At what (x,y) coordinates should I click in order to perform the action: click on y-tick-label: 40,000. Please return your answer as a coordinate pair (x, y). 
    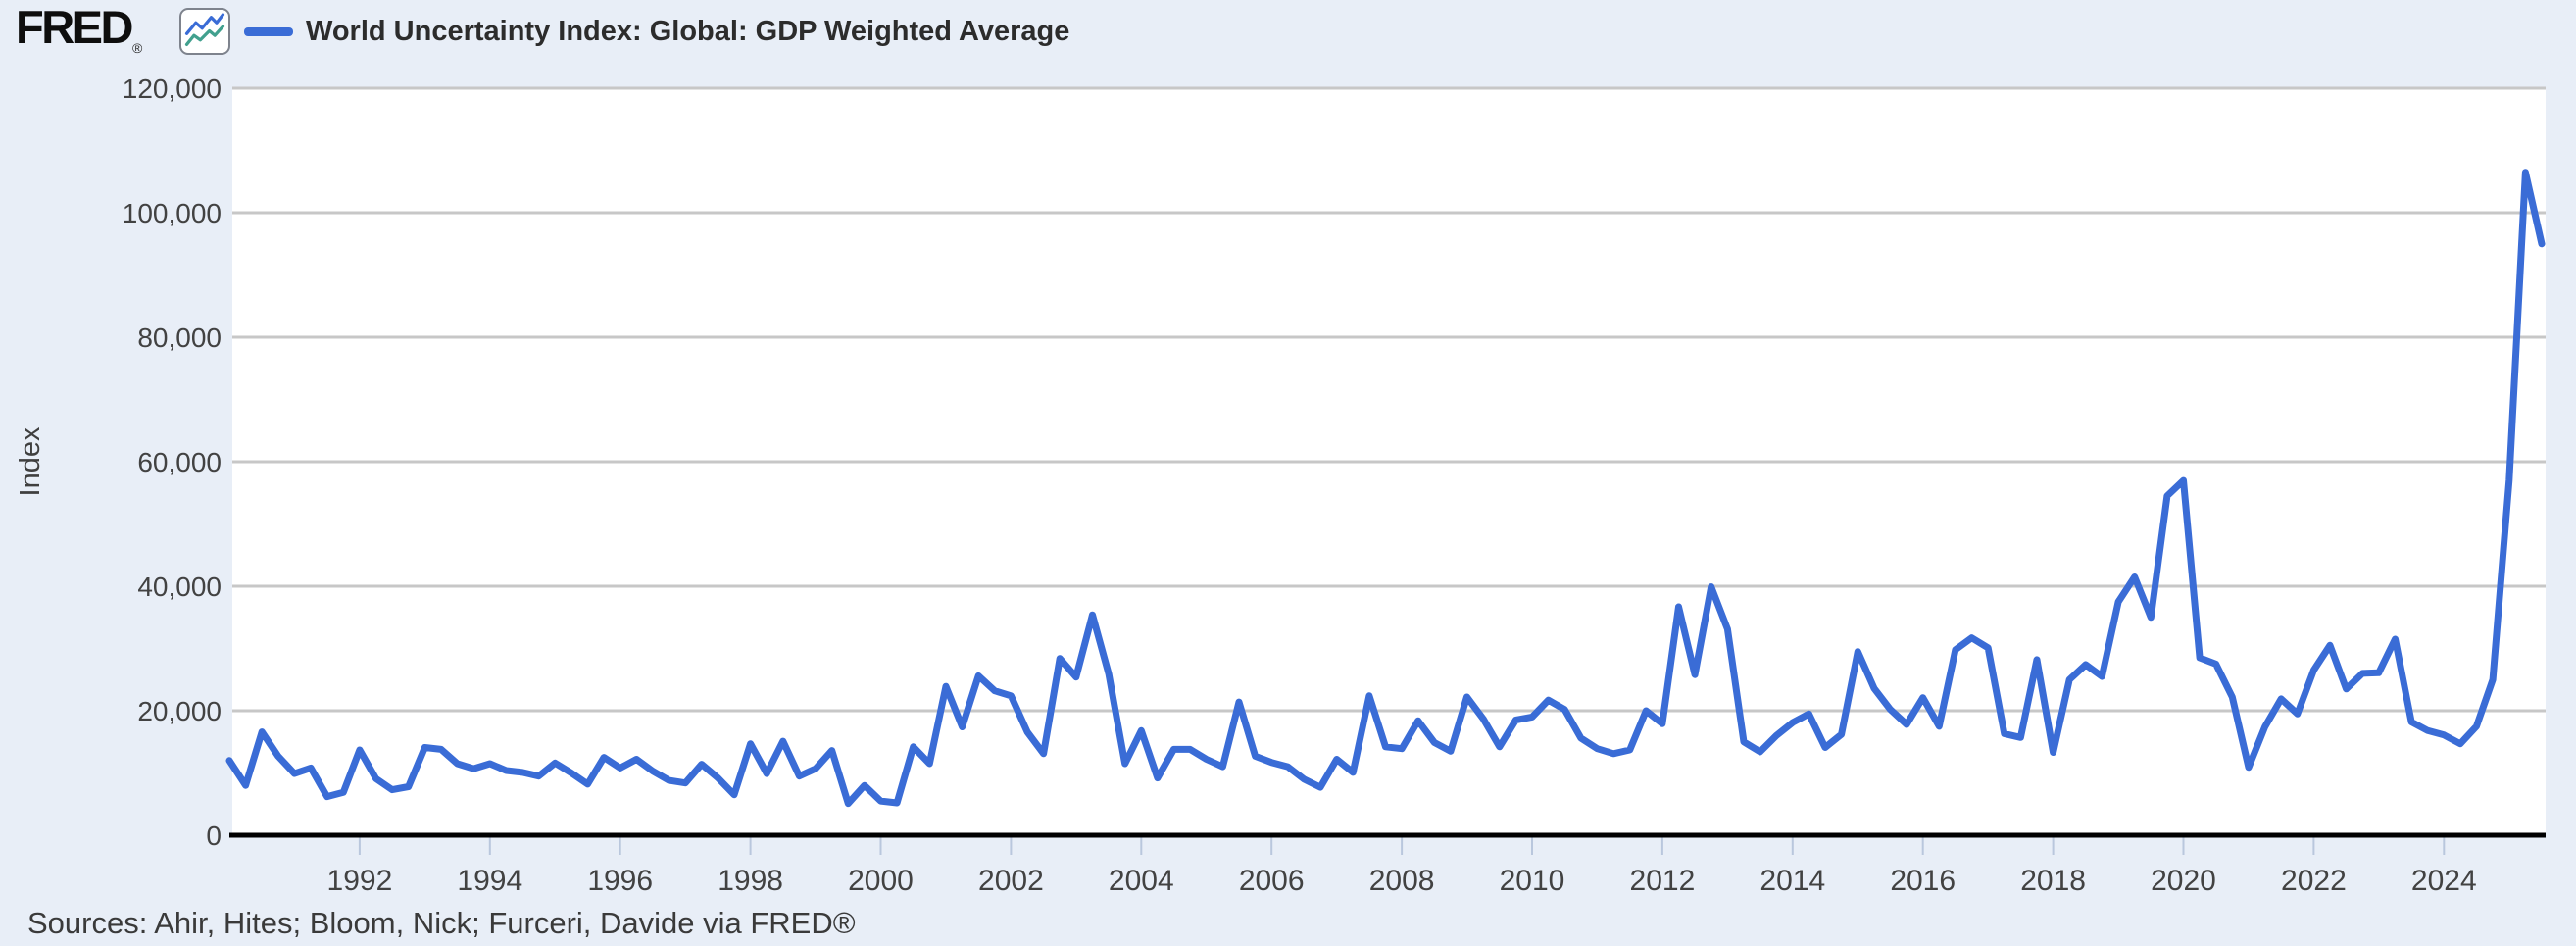
    Looking at the image, I should click on (179, 587).